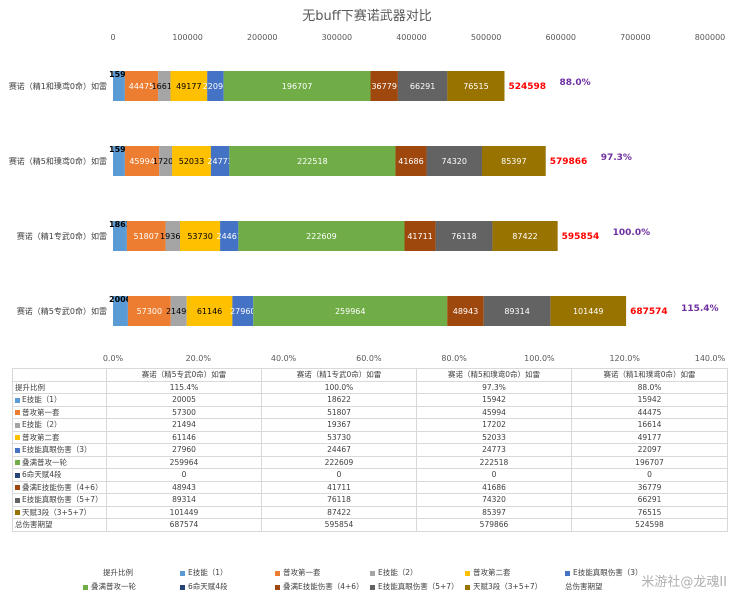  Describe the element at coordinates (208, 586) in the screenshot. I see `legend-label: 6命天赋4段` at that location.